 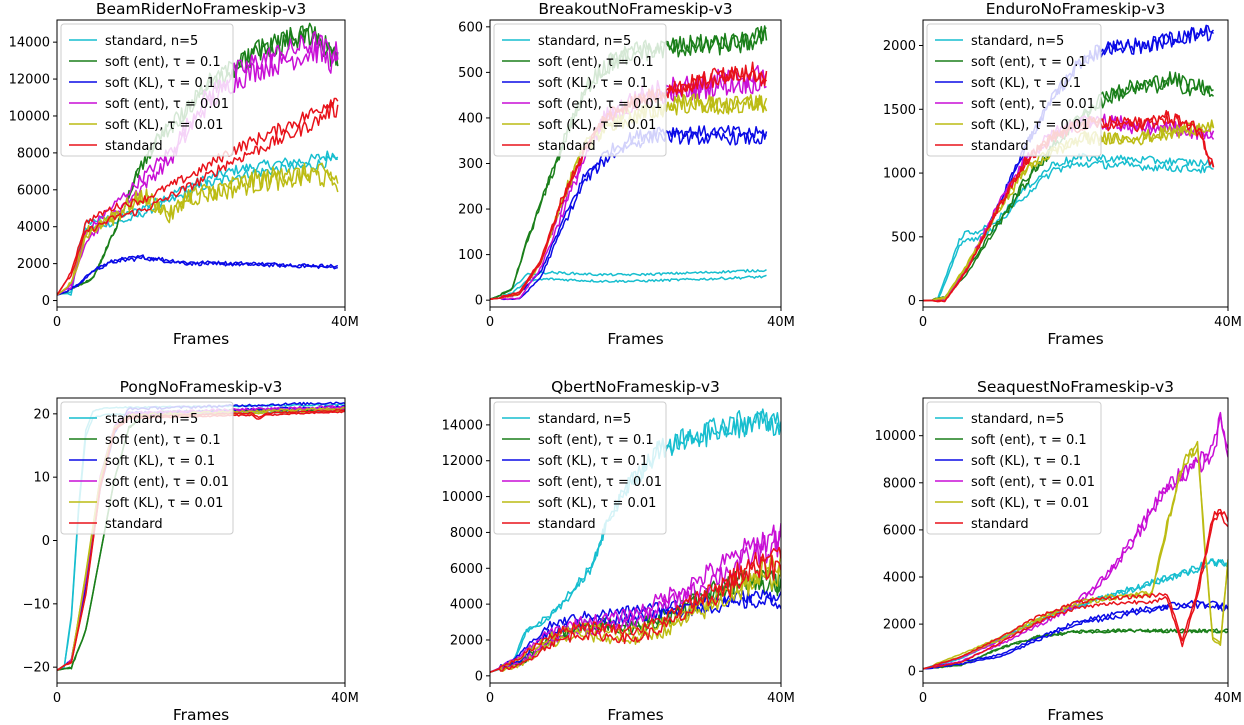 What do you see at coordinates (635, 9) in the screenshot?
I see `chart-title: BreakoutNoFrameskip-v3` at bounding box center [635, 9].